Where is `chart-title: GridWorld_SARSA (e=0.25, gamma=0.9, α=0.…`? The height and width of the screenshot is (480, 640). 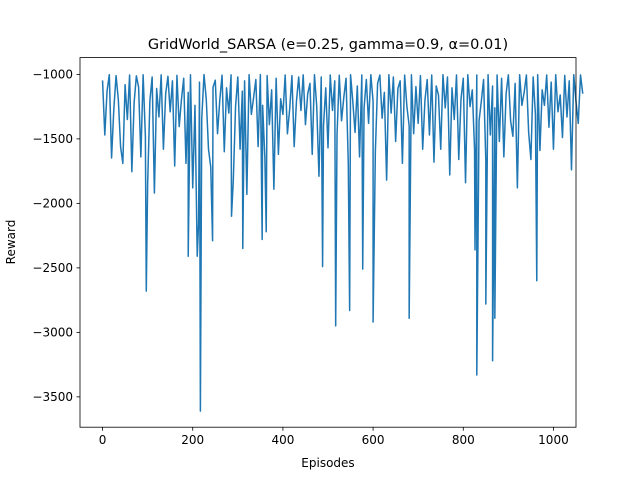
chart-title: GridWorld_SARSA (e=0.25, gamma=0.9, α=0.… is located at coordinates (328, 45).